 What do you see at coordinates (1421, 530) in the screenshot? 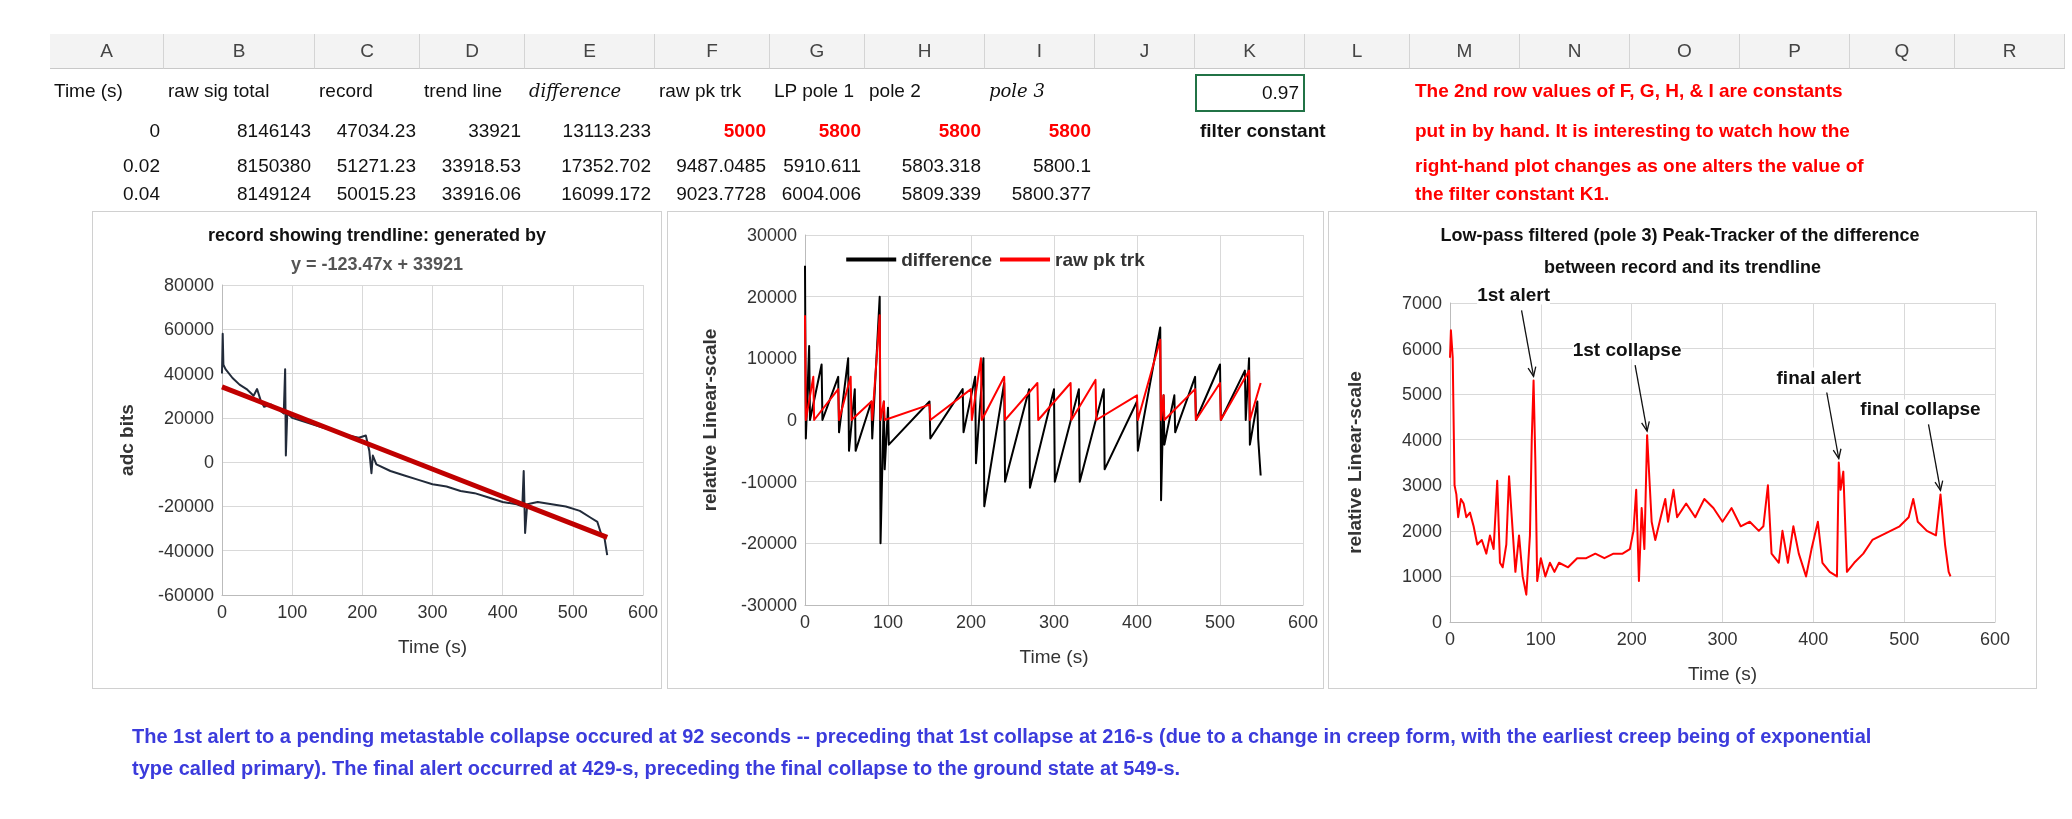
I see `y-tick-label: 2000` at bounding box center [1421, 530].